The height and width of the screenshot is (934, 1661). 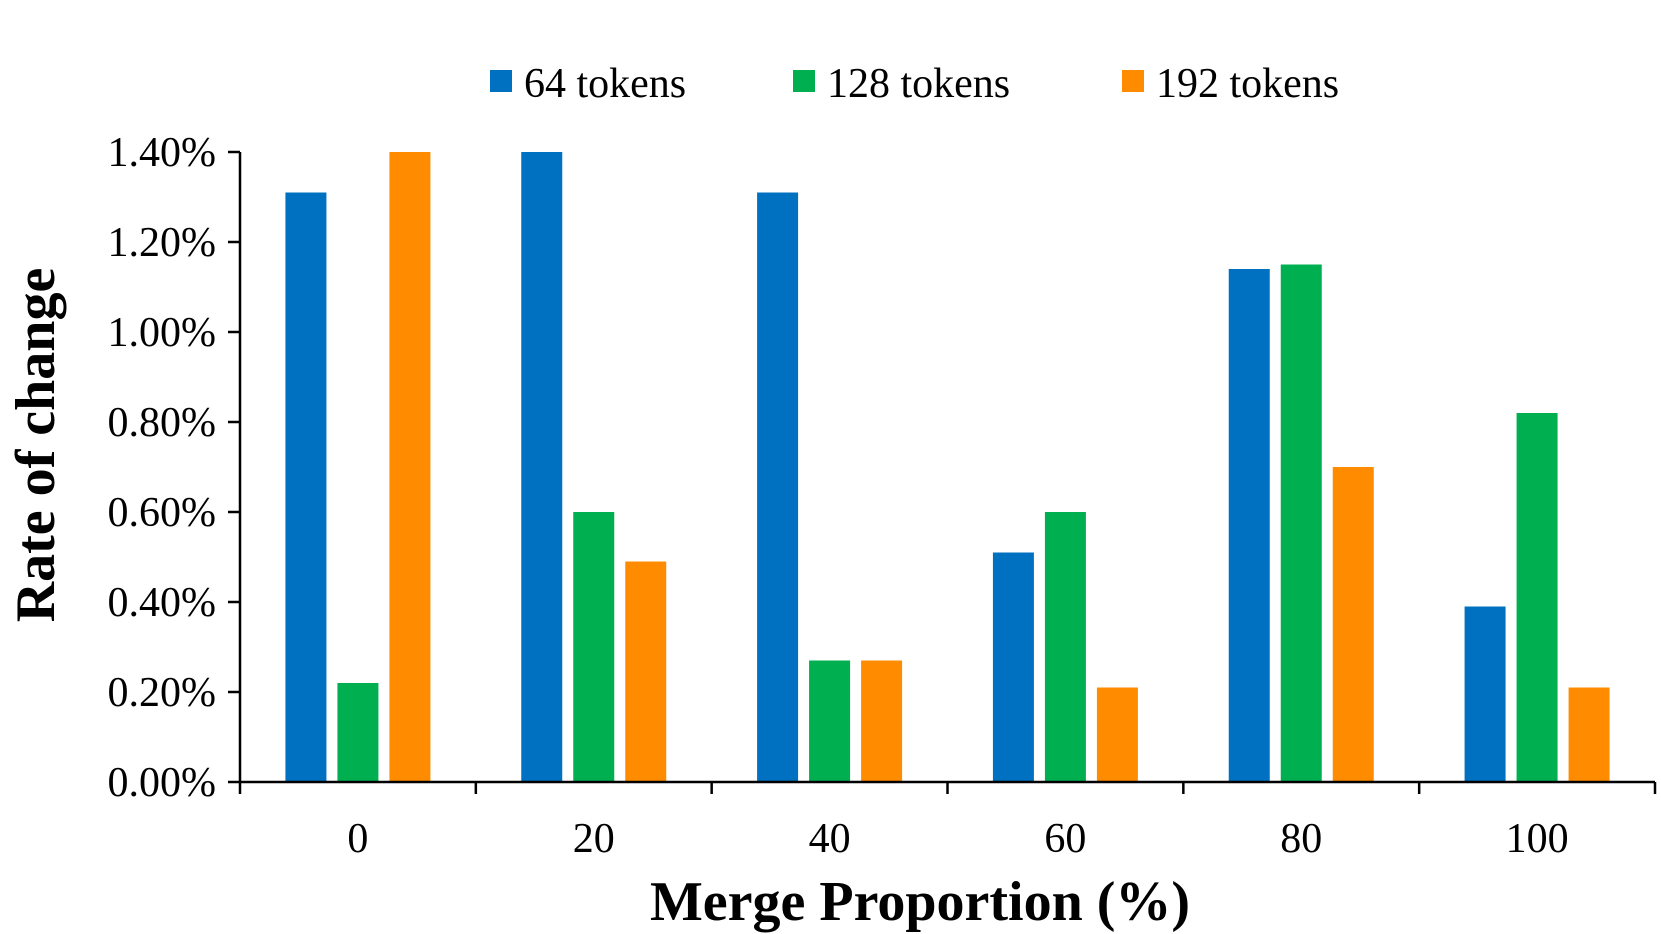 I want to click on x-axis-title: Merge Proportion (%), so click(x=920, y=902).